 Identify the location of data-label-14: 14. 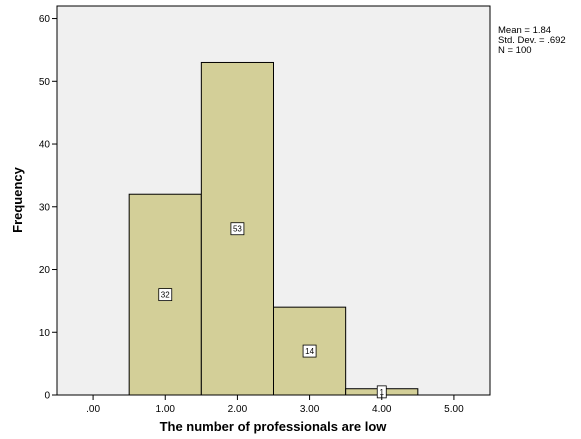
(309, 351).